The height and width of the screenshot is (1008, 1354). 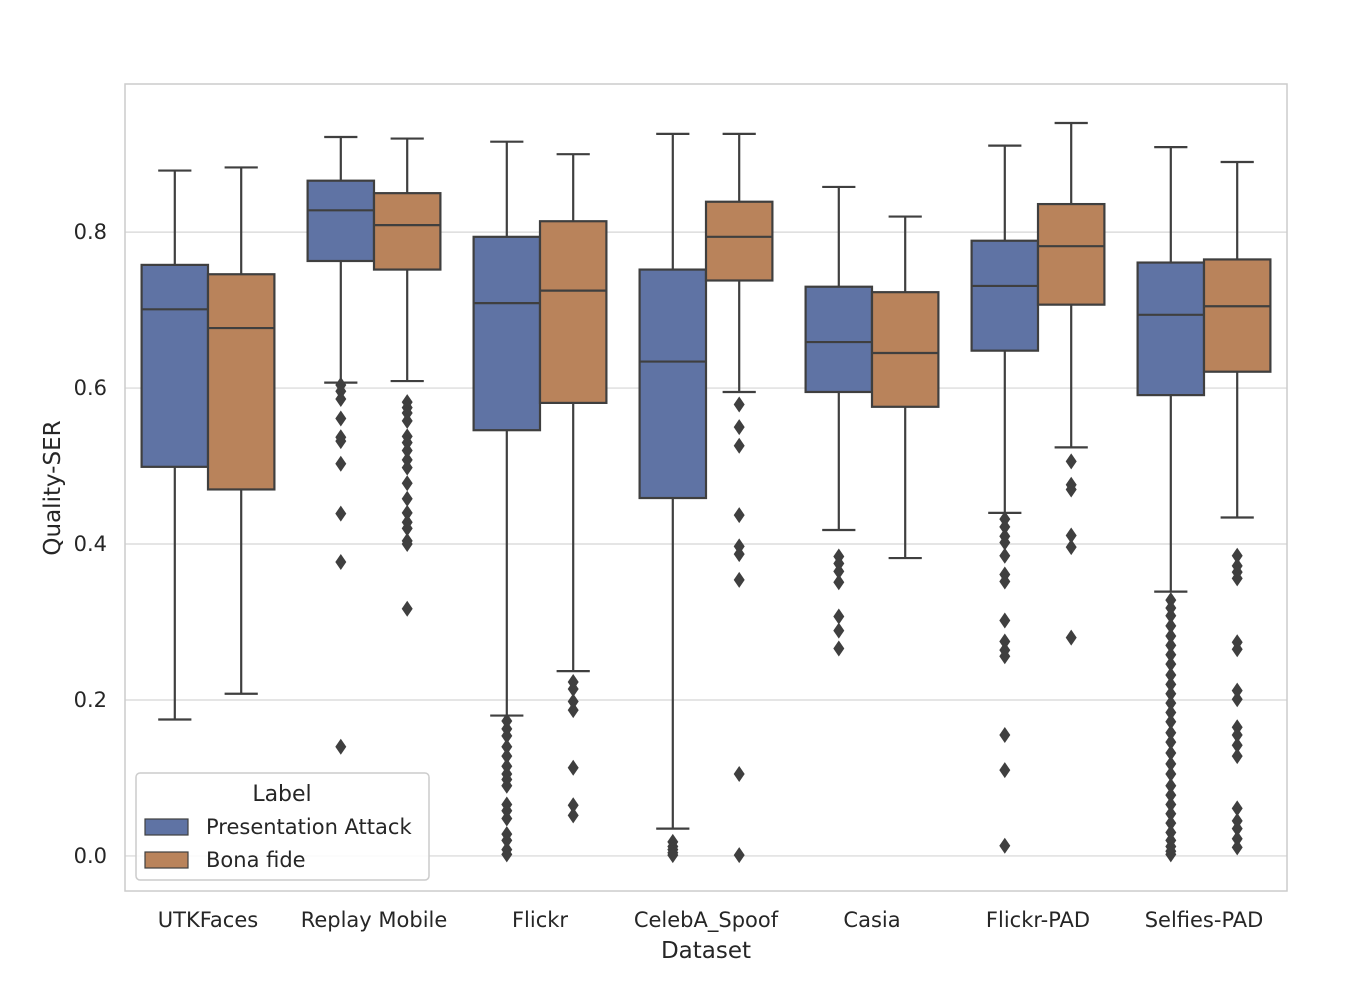 I want to click on y-tick-labels: 0.0 0.2 0.4 0.6 0.8, so click(x=90, y=544).